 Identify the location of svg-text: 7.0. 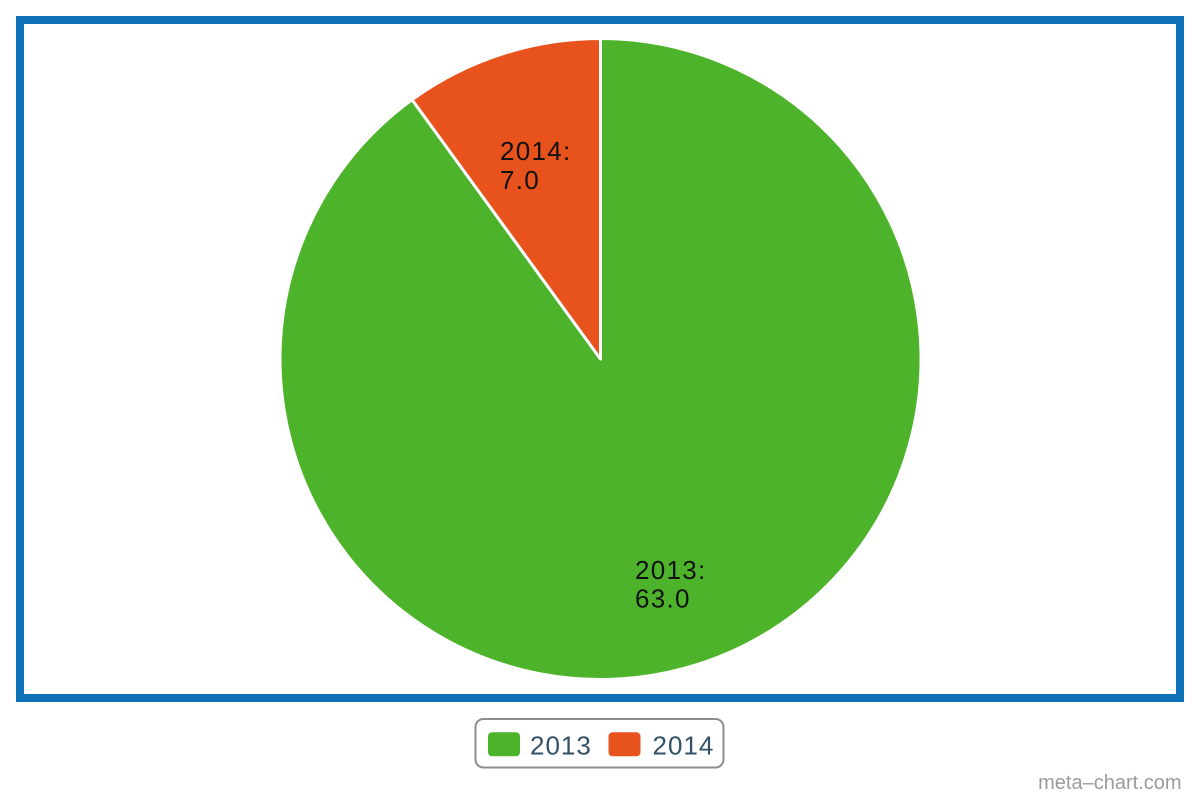
(520, 180).